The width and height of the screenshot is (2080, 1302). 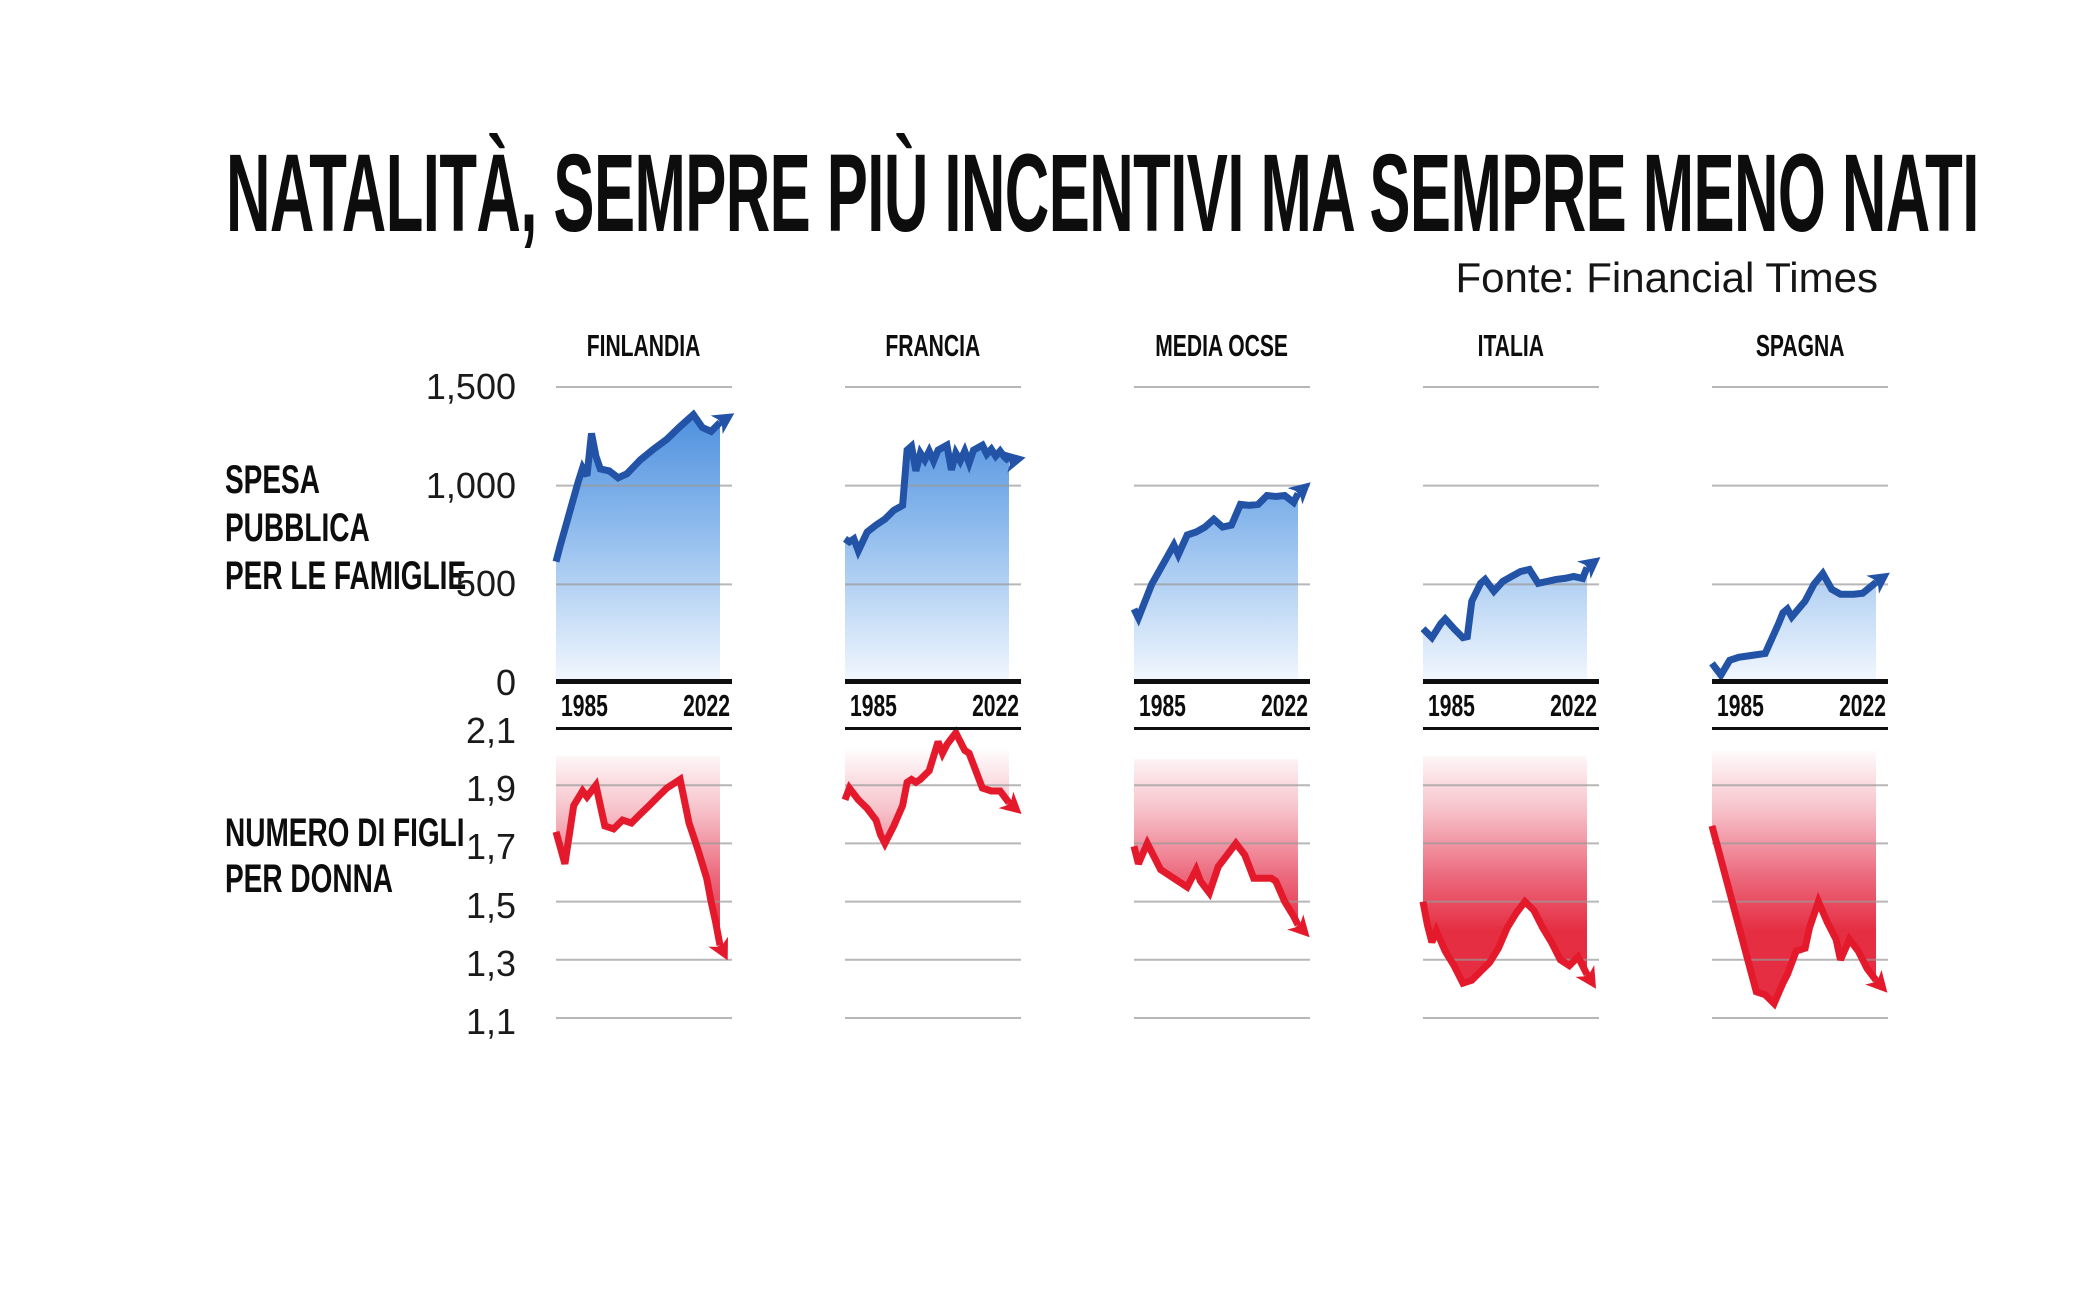 I want to click on italia-spending-chart, so click(x=1510, y=534).